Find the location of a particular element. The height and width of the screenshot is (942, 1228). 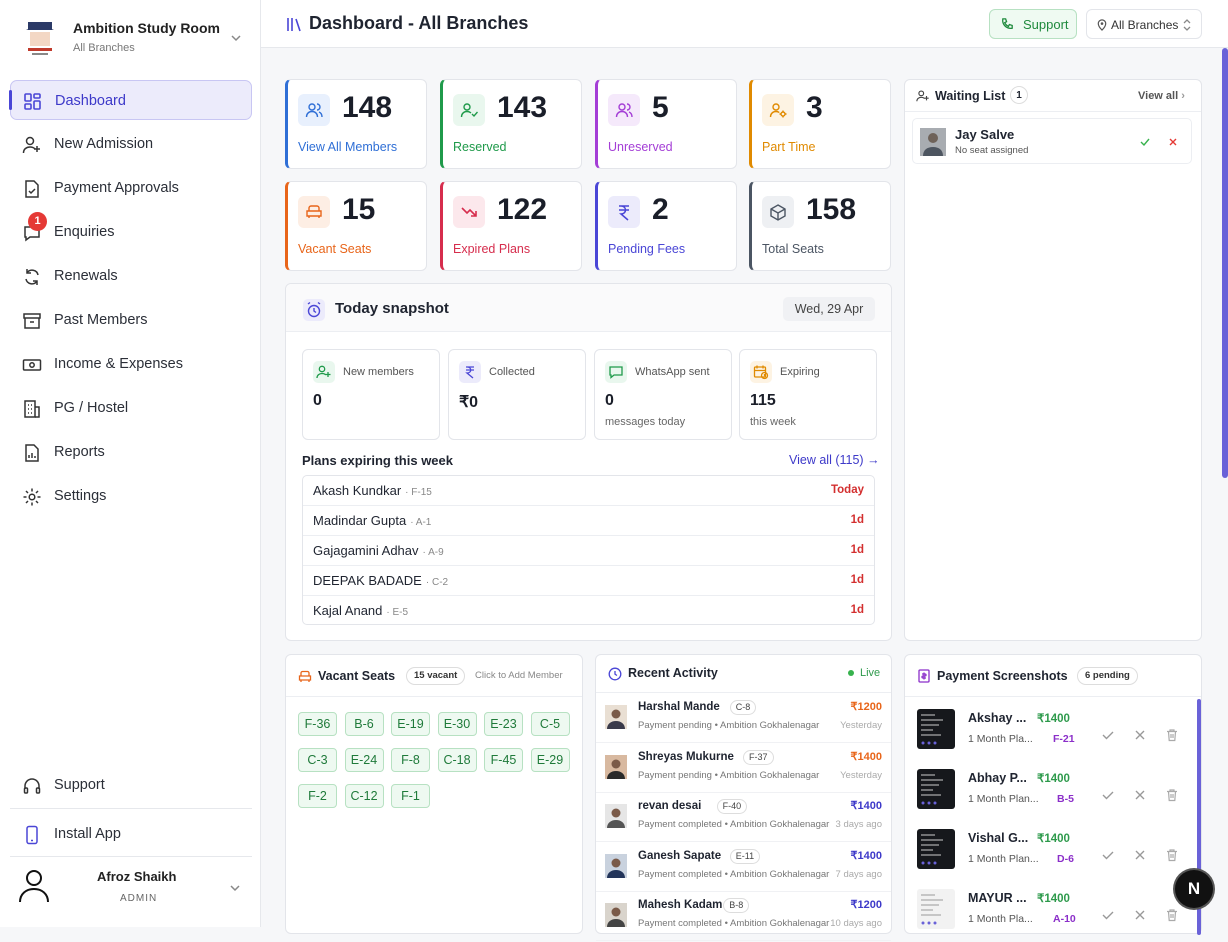

branch-select: All Branches is located at coordinates (1144, 24).